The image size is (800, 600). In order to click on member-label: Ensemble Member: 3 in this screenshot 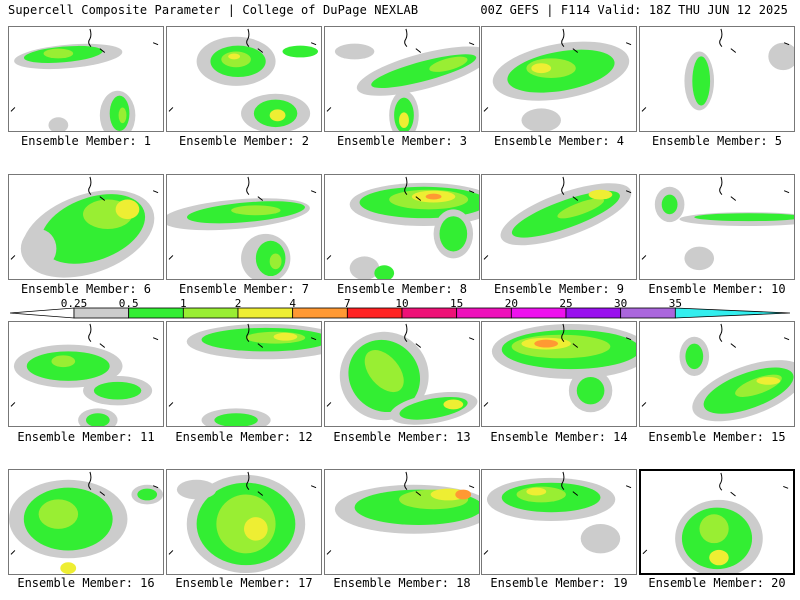, I will do `click(402, 141)`.